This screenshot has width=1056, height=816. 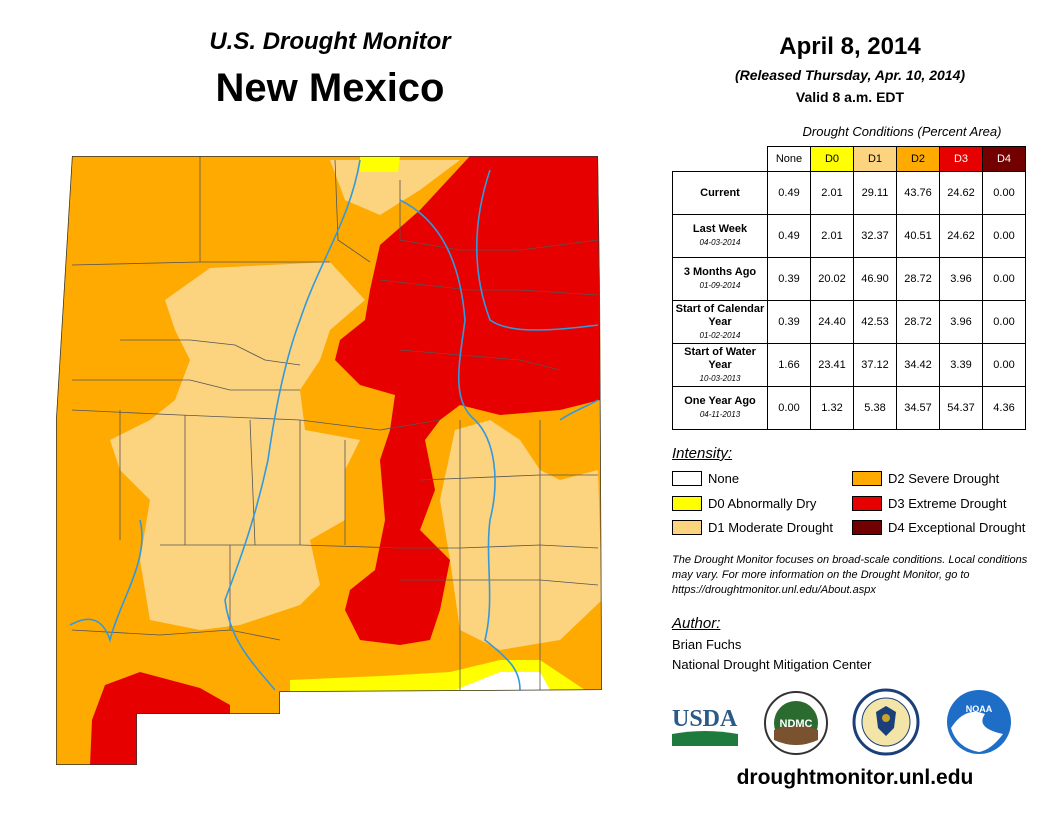 I want to click on table-cell: 5.38, so click(x=875, y=408).